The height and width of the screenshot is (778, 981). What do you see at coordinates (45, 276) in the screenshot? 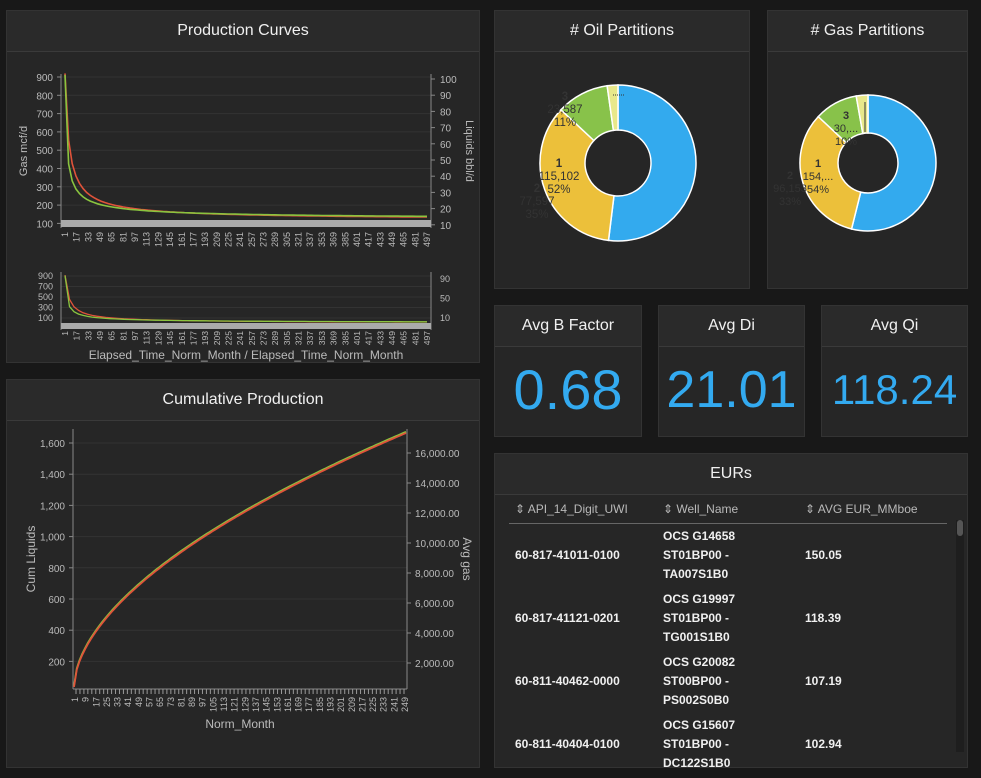
I see `mini-y-left-tick-label: 900` at bounding box center [45, 276].